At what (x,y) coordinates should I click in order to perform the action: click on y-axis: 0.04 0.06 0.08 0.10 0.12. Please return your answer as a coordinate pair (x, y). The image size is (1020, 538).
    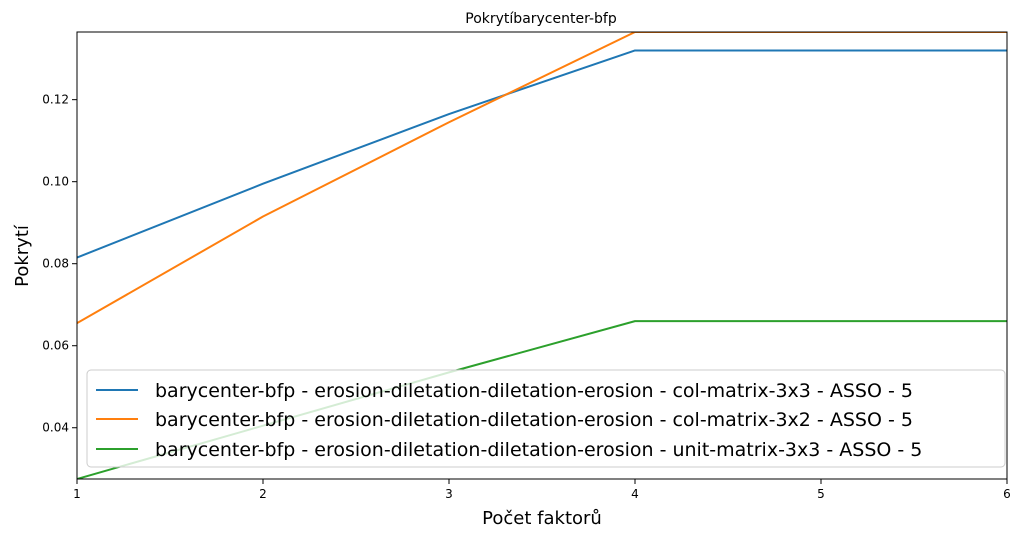
    Looking at the image, I should click on (59, 264).